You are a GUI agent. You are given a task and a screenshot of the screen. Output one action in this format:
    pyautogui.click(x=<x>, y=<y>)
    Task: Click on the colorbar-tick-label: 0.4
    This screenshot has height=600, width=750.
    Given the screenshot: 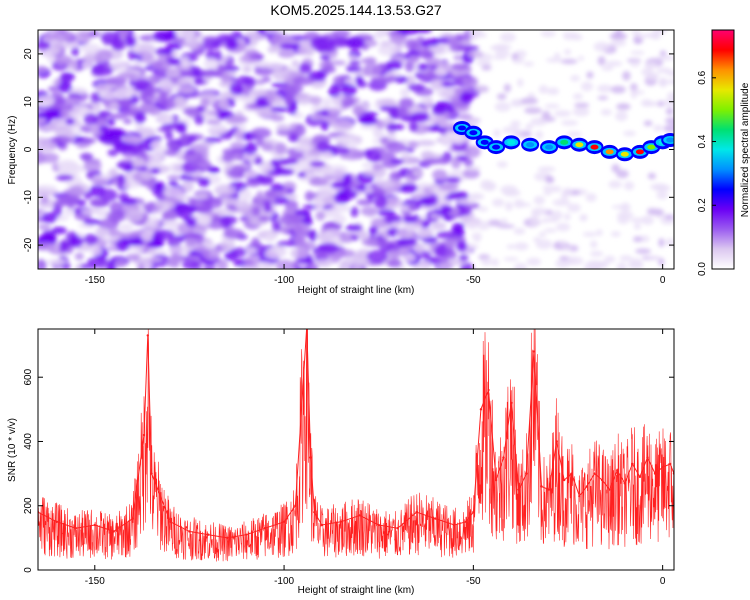 What is the action you would take?
    pyautogui.click(x=702, y=141)
    